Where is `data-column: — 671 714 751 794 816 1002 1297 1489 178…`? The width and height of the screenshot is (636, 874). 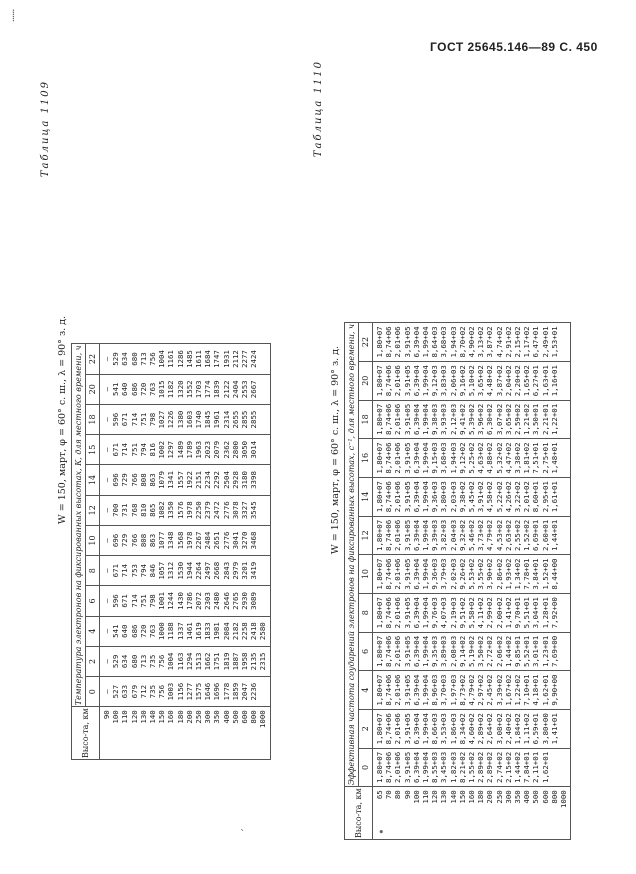
data-column: — 671 714 751 794 816 1002 1297 1489 178… is located at coordinates (185, 449).